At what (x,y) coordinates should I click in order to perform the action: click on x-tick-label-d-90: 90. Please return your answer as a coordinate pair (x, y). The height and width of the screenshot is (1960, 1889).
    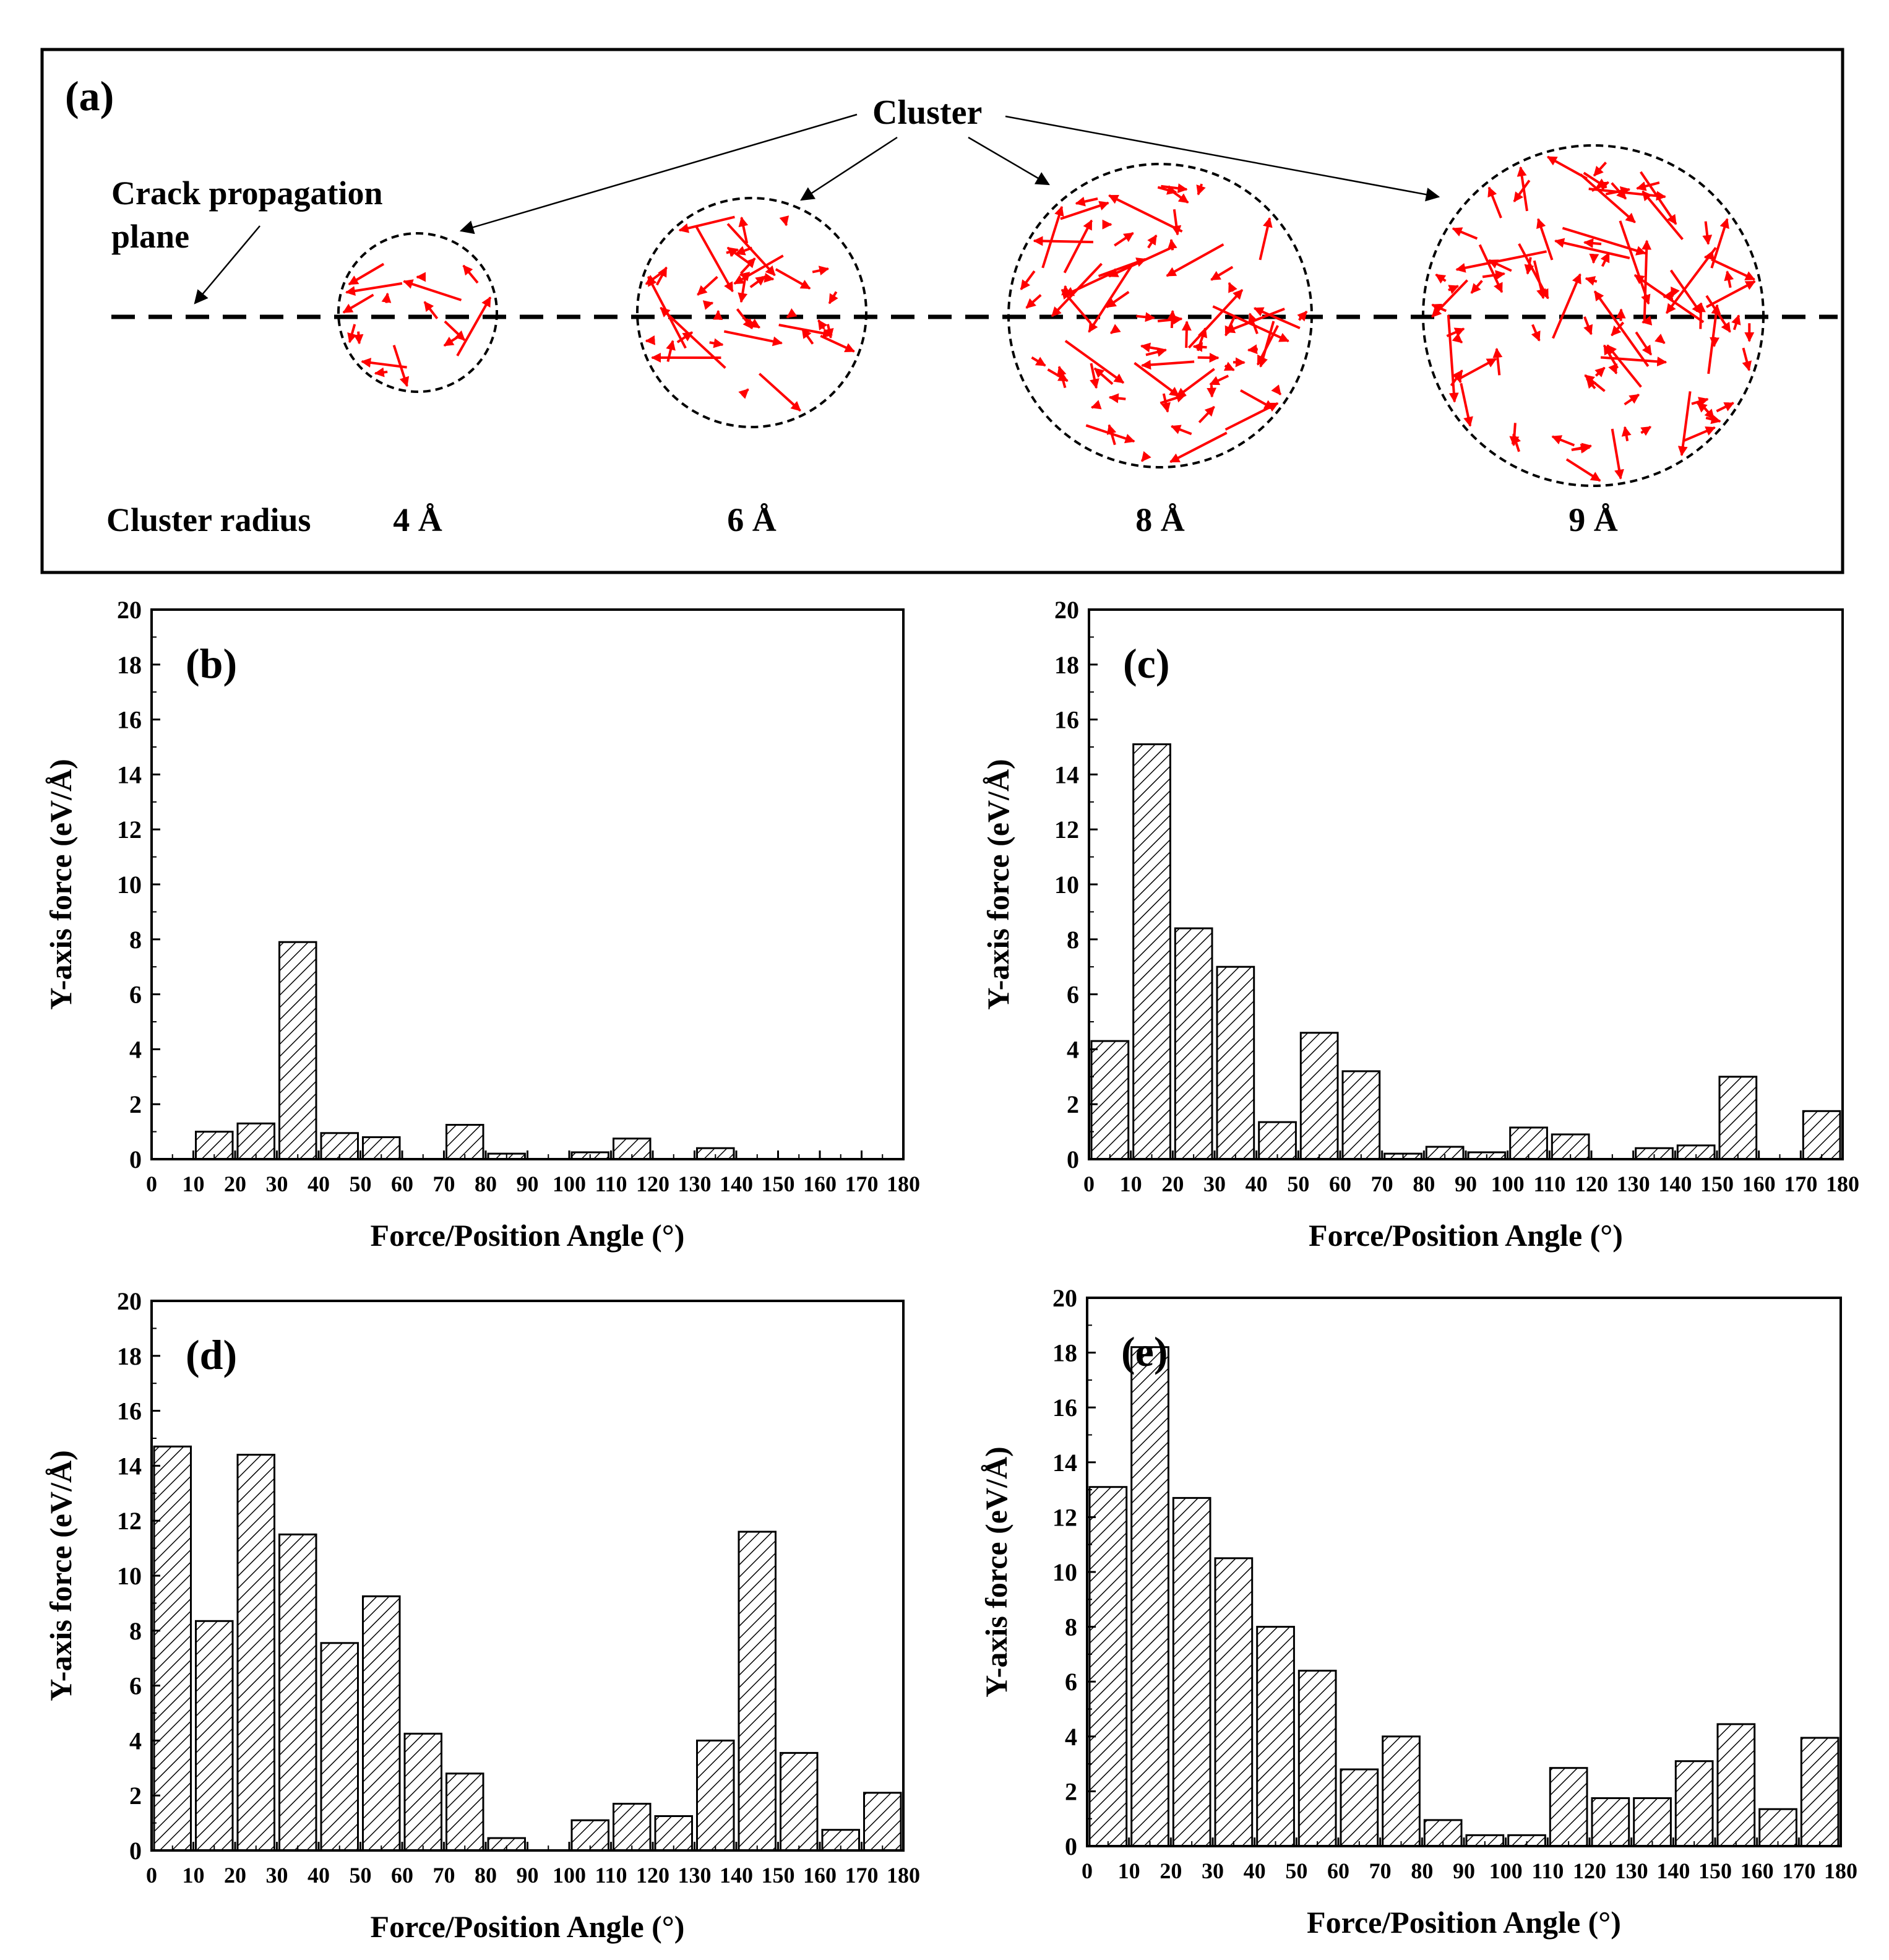
    Looking at the image, I should click on (528, 1875).